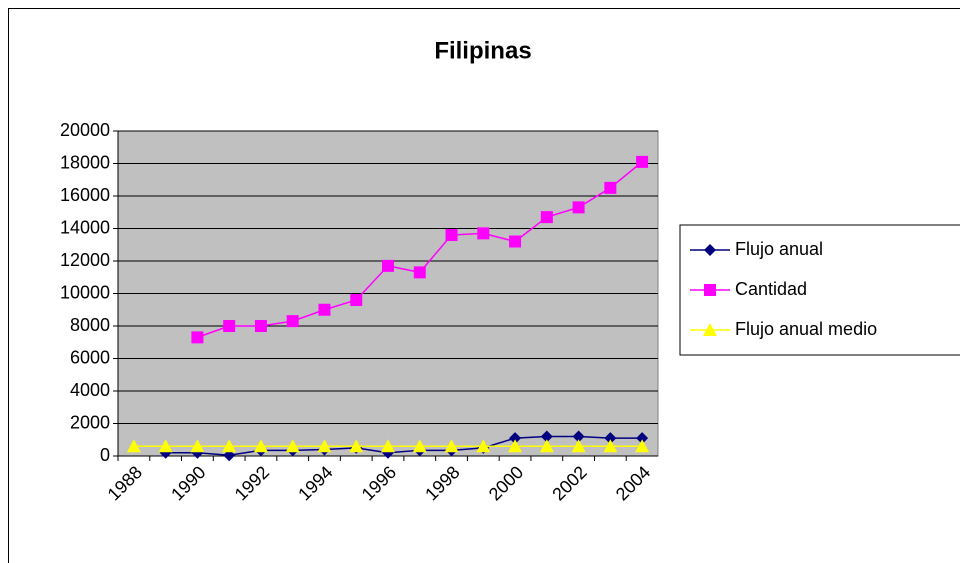  I want to click on y-tick-label: 6000, so click(90, 357).